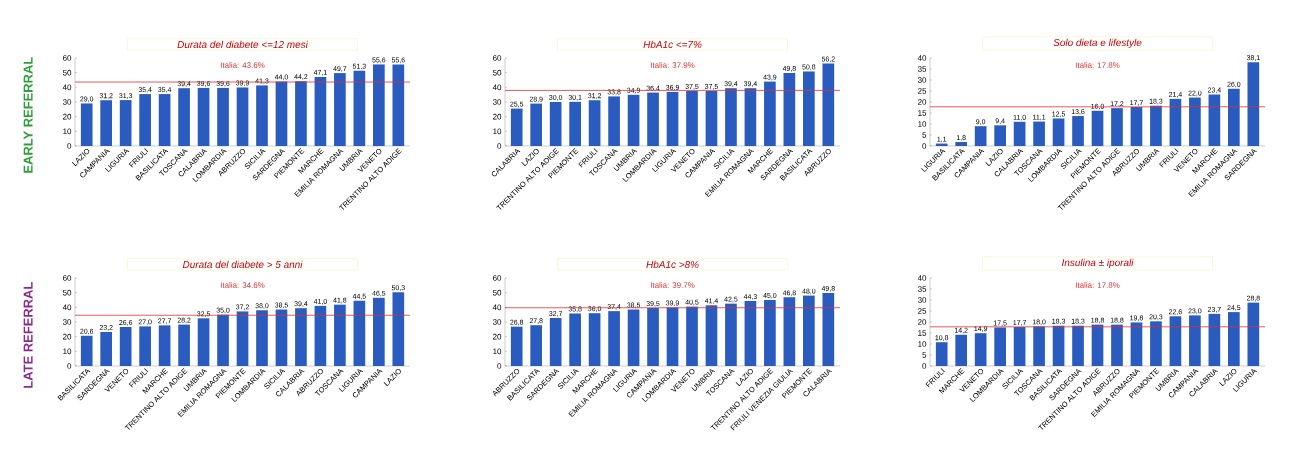  I want to click on chart-title: Durata del diabete <=12 mesi, so click(243, 44).